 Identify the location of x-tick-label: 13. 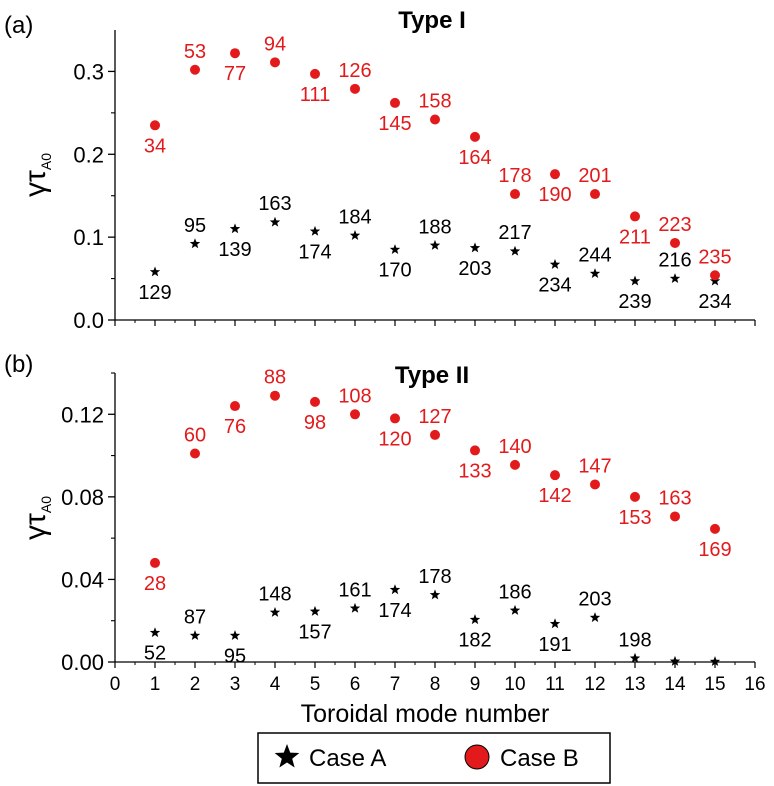
(634, 684).